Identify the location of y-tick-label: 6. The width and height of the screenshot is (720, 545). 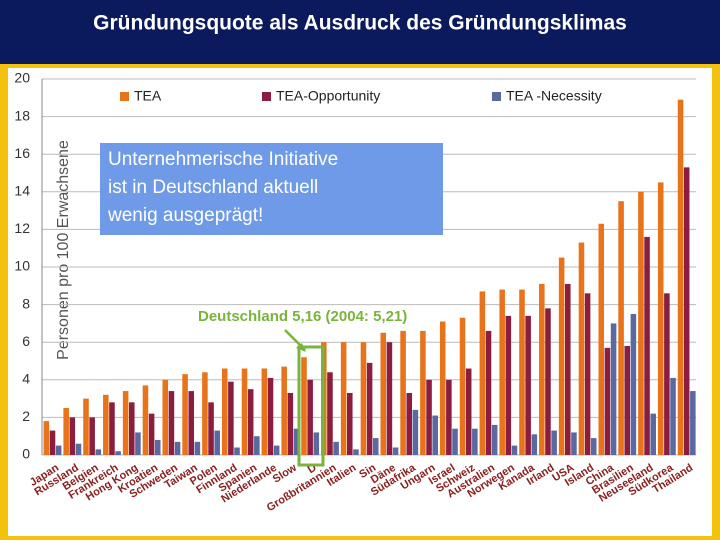
(26, 341).